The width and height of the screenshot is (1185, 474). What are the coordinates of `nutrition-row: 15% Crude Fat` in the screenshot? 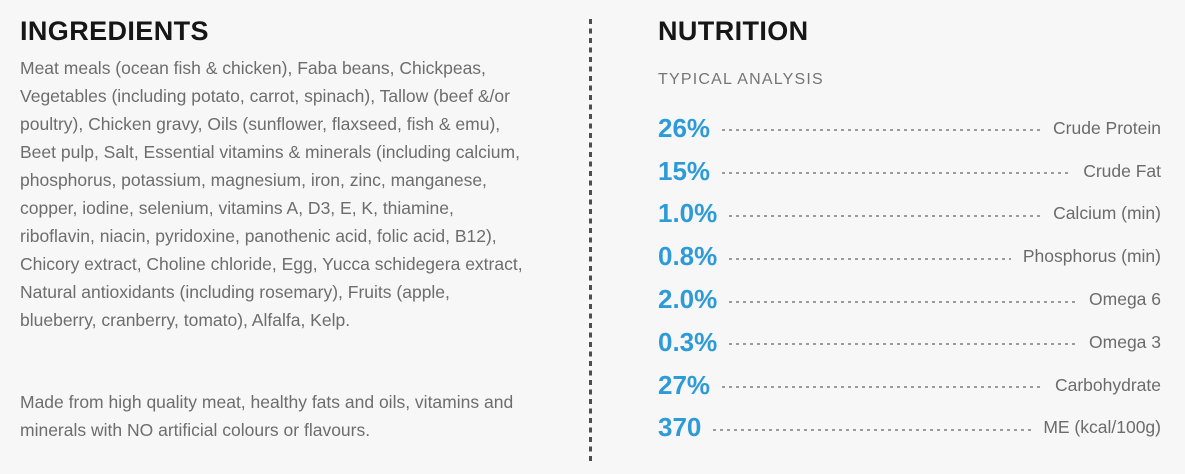 It's located at (909, 171).